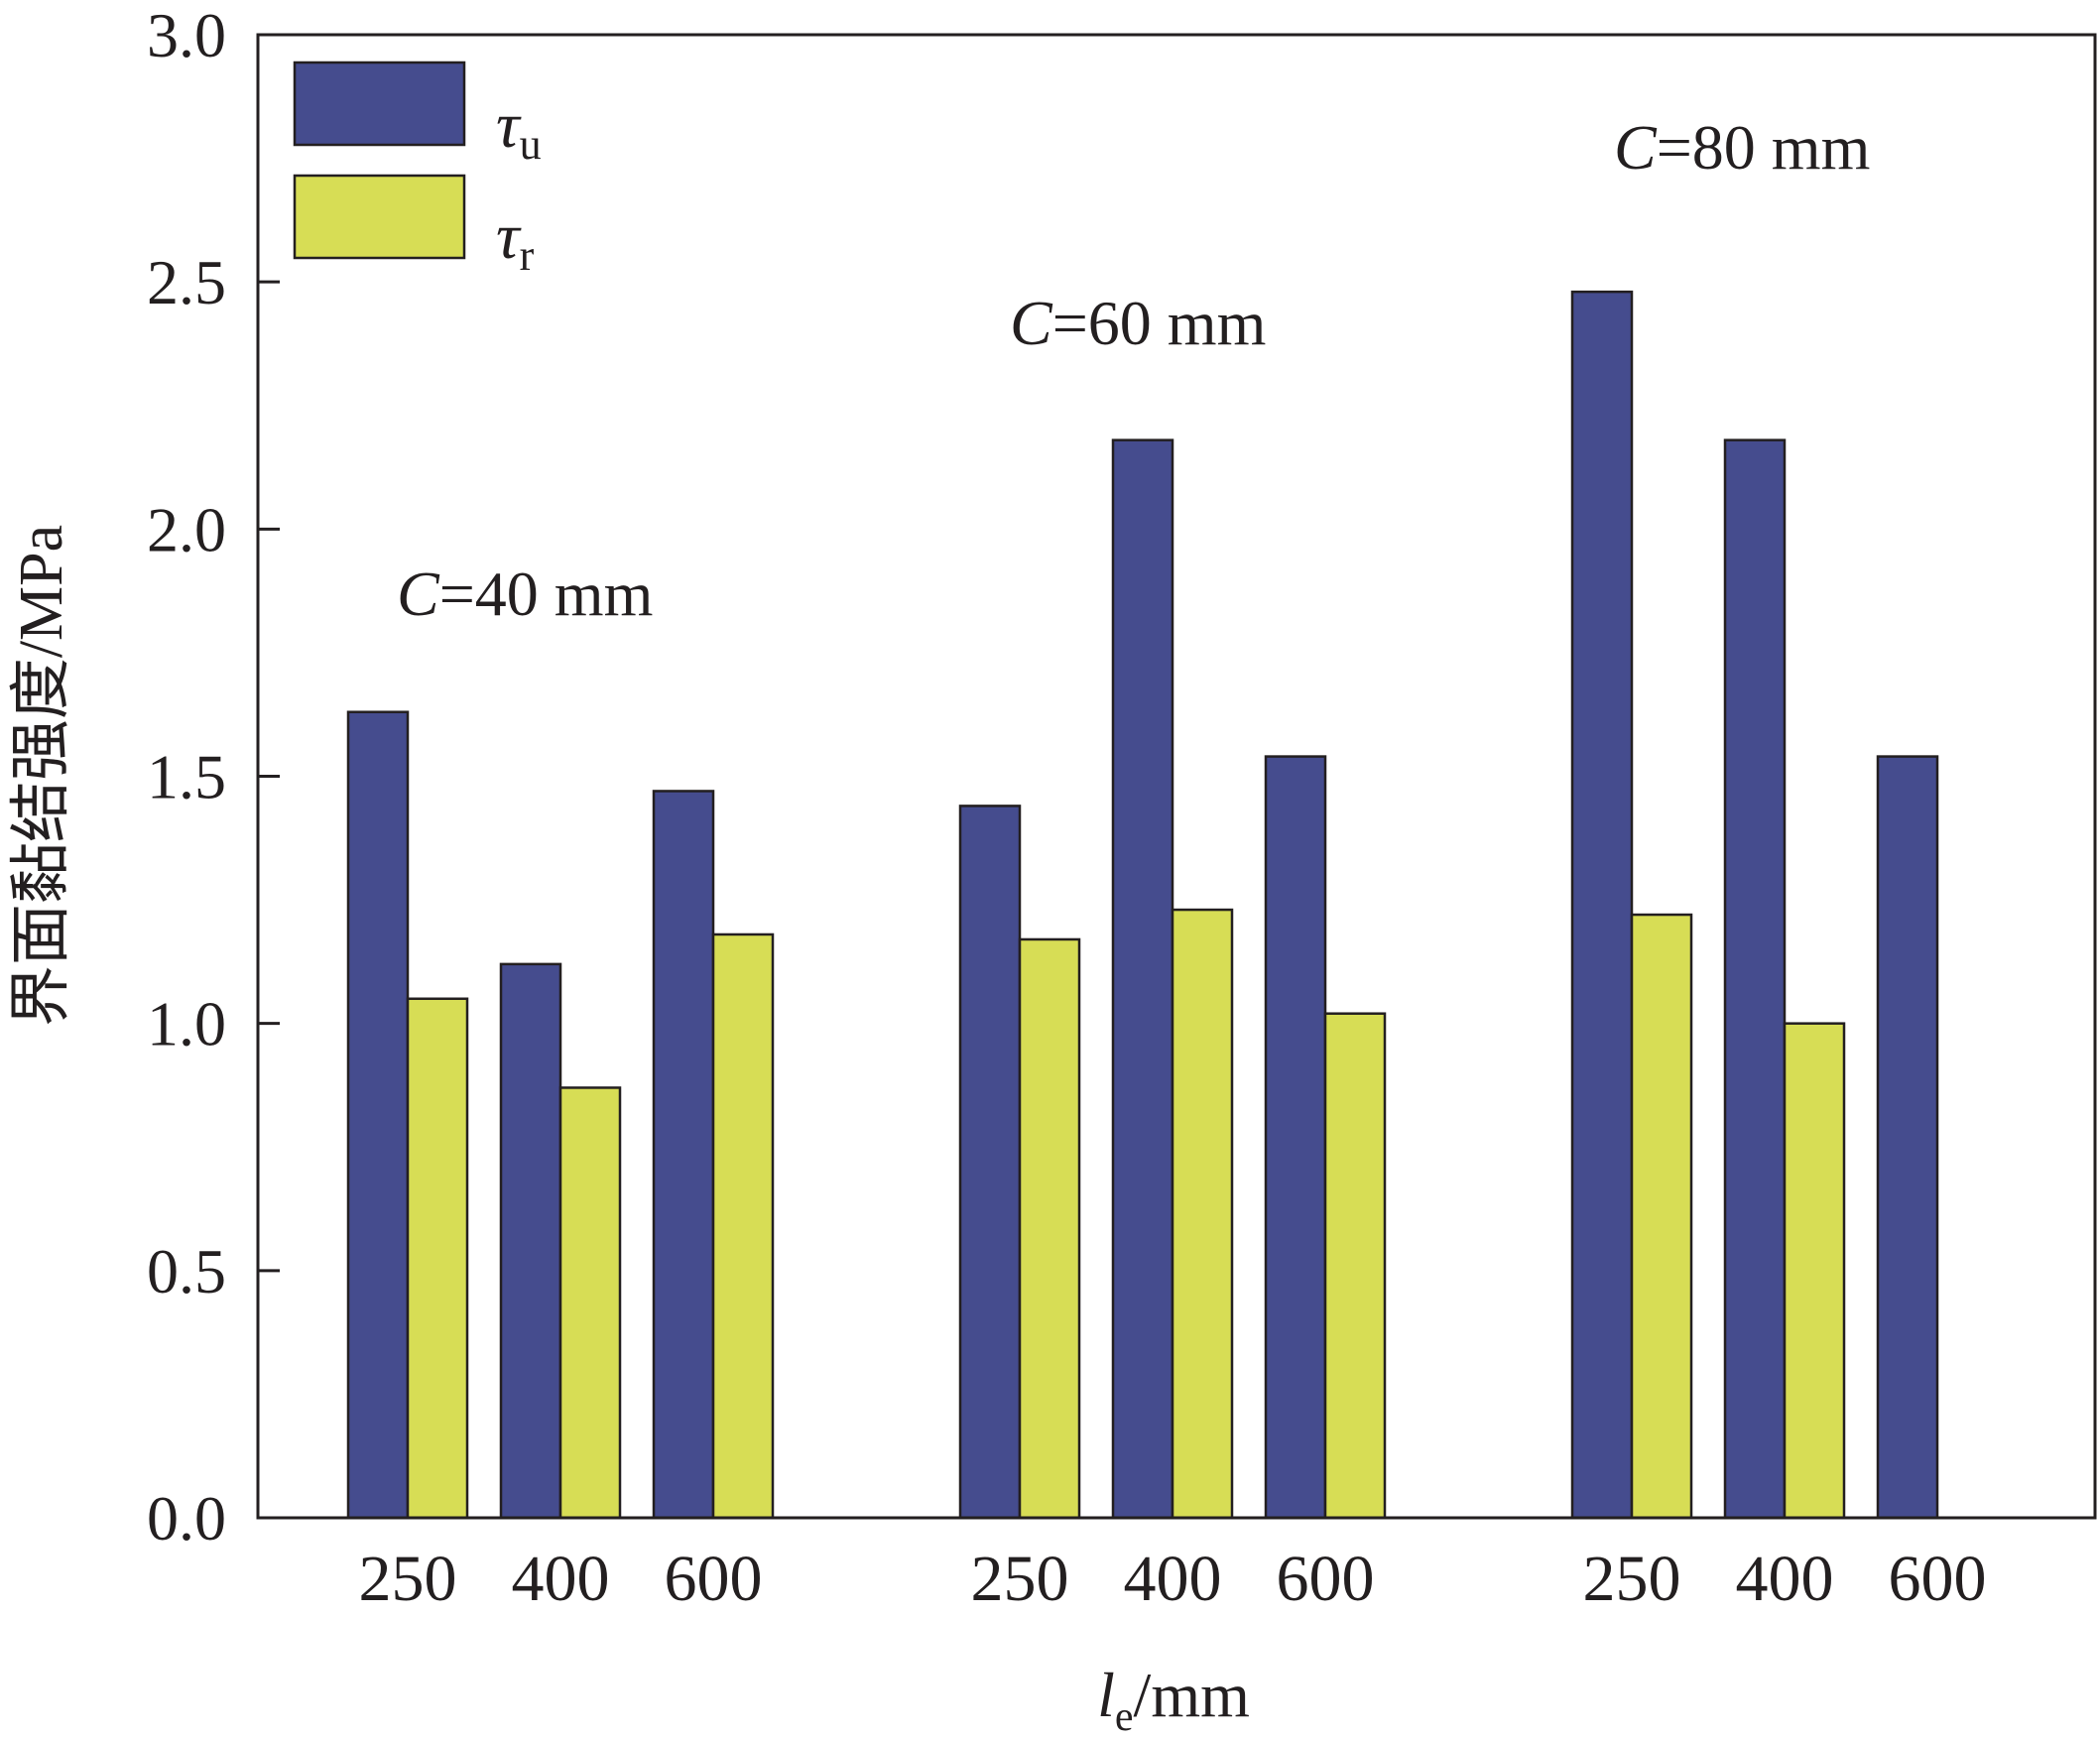 This screenshot has height=1741, width=2100. Describe the element at coordinates (379, 217) in the screenshot. I see `legend-swatch-r` at that location.